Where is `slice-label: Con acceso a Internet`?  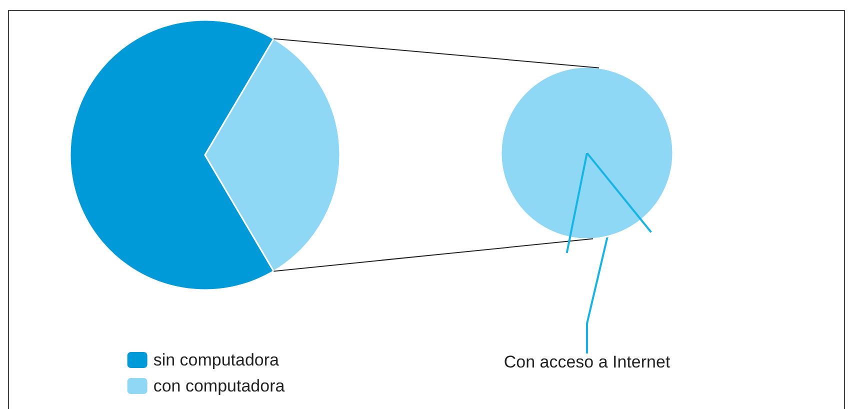 slice-label: Con acceso a Internet is located at coordinates (587, 362).